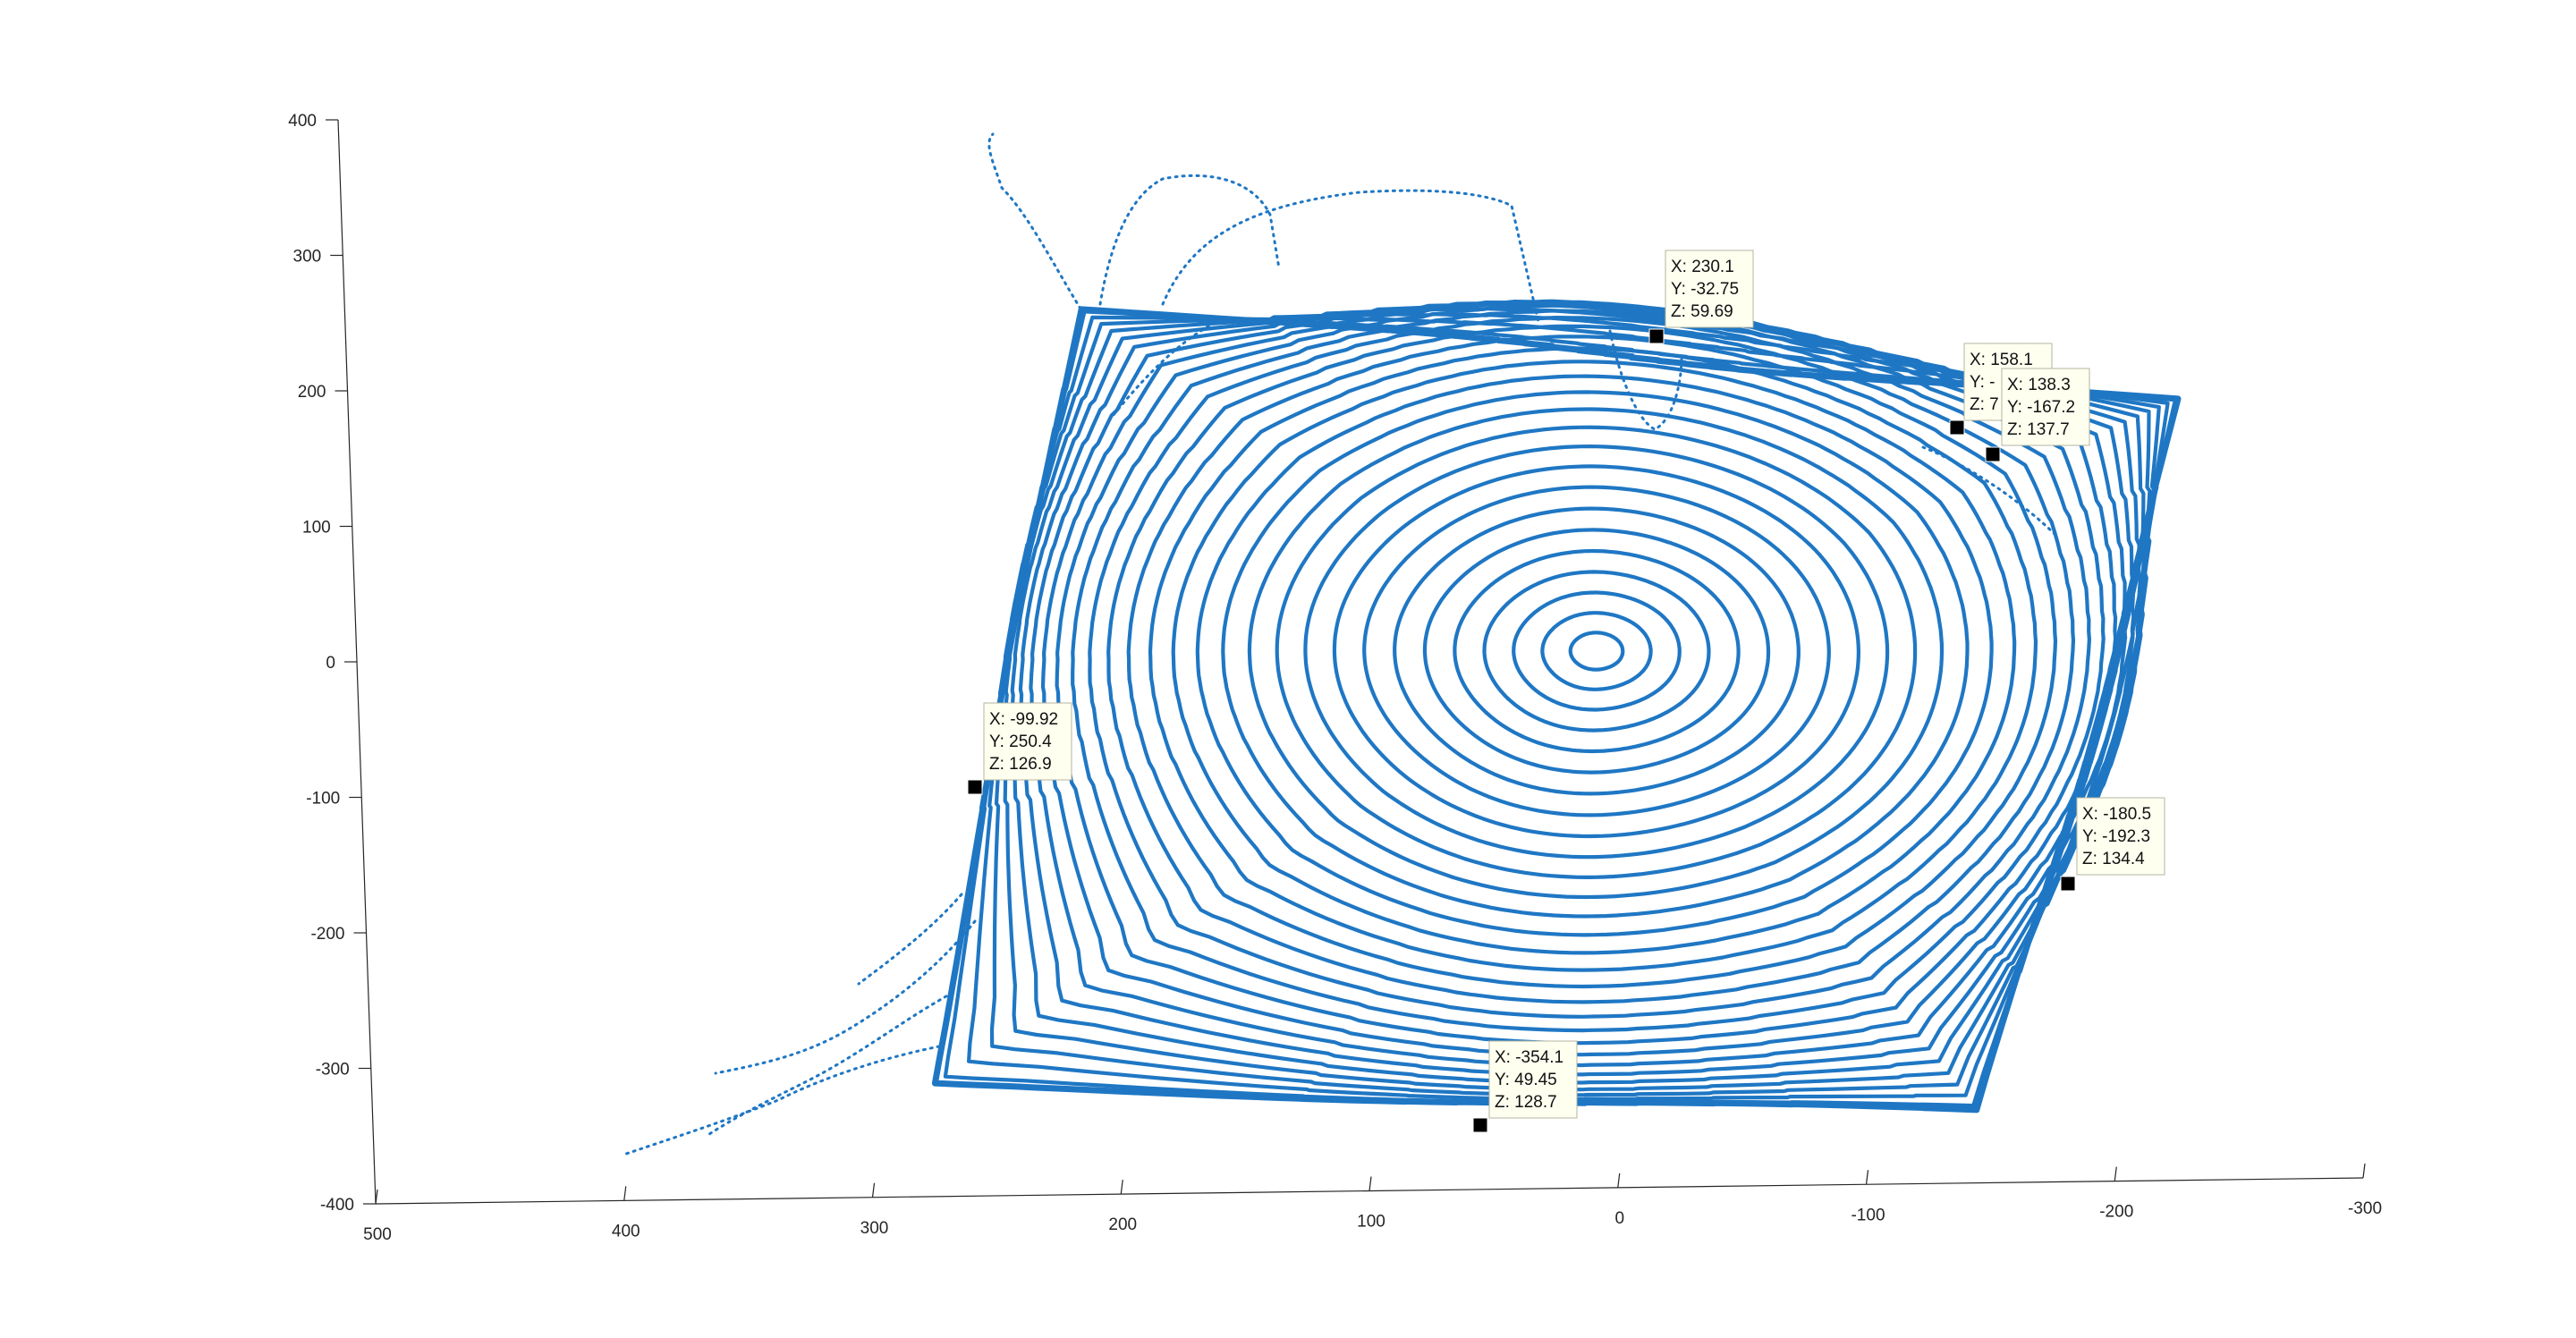  What do you see at coordinates (2116, 1212) in the screenshot?
I see `x-tick-label: -200` at bounding box center [2116, 1212].